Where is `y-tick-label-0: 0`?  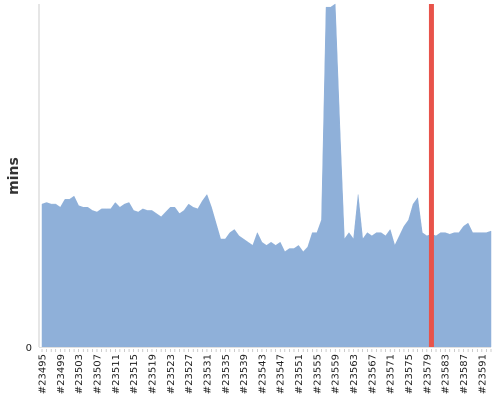
y-tick-label-0: 0 is located at coordinates (29, 348).